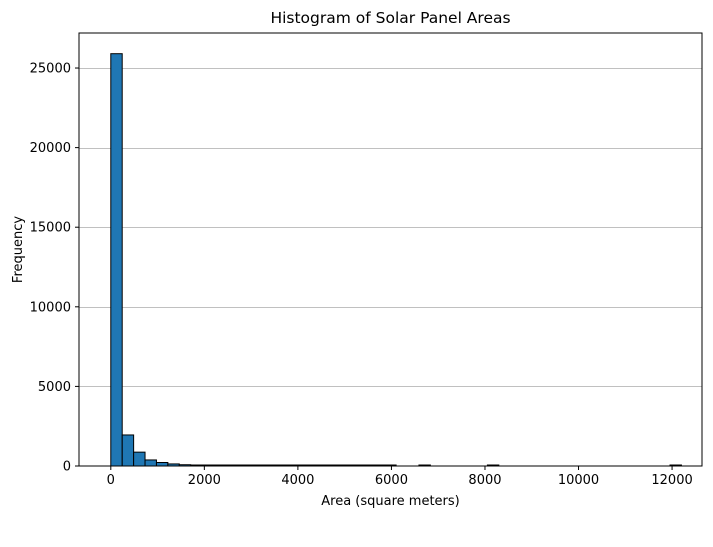 This screenshot has height=547, width=713. Describe the element at coordinates (484, 480) in the screenshot. I see `x-tick-label: 8000` at that location.